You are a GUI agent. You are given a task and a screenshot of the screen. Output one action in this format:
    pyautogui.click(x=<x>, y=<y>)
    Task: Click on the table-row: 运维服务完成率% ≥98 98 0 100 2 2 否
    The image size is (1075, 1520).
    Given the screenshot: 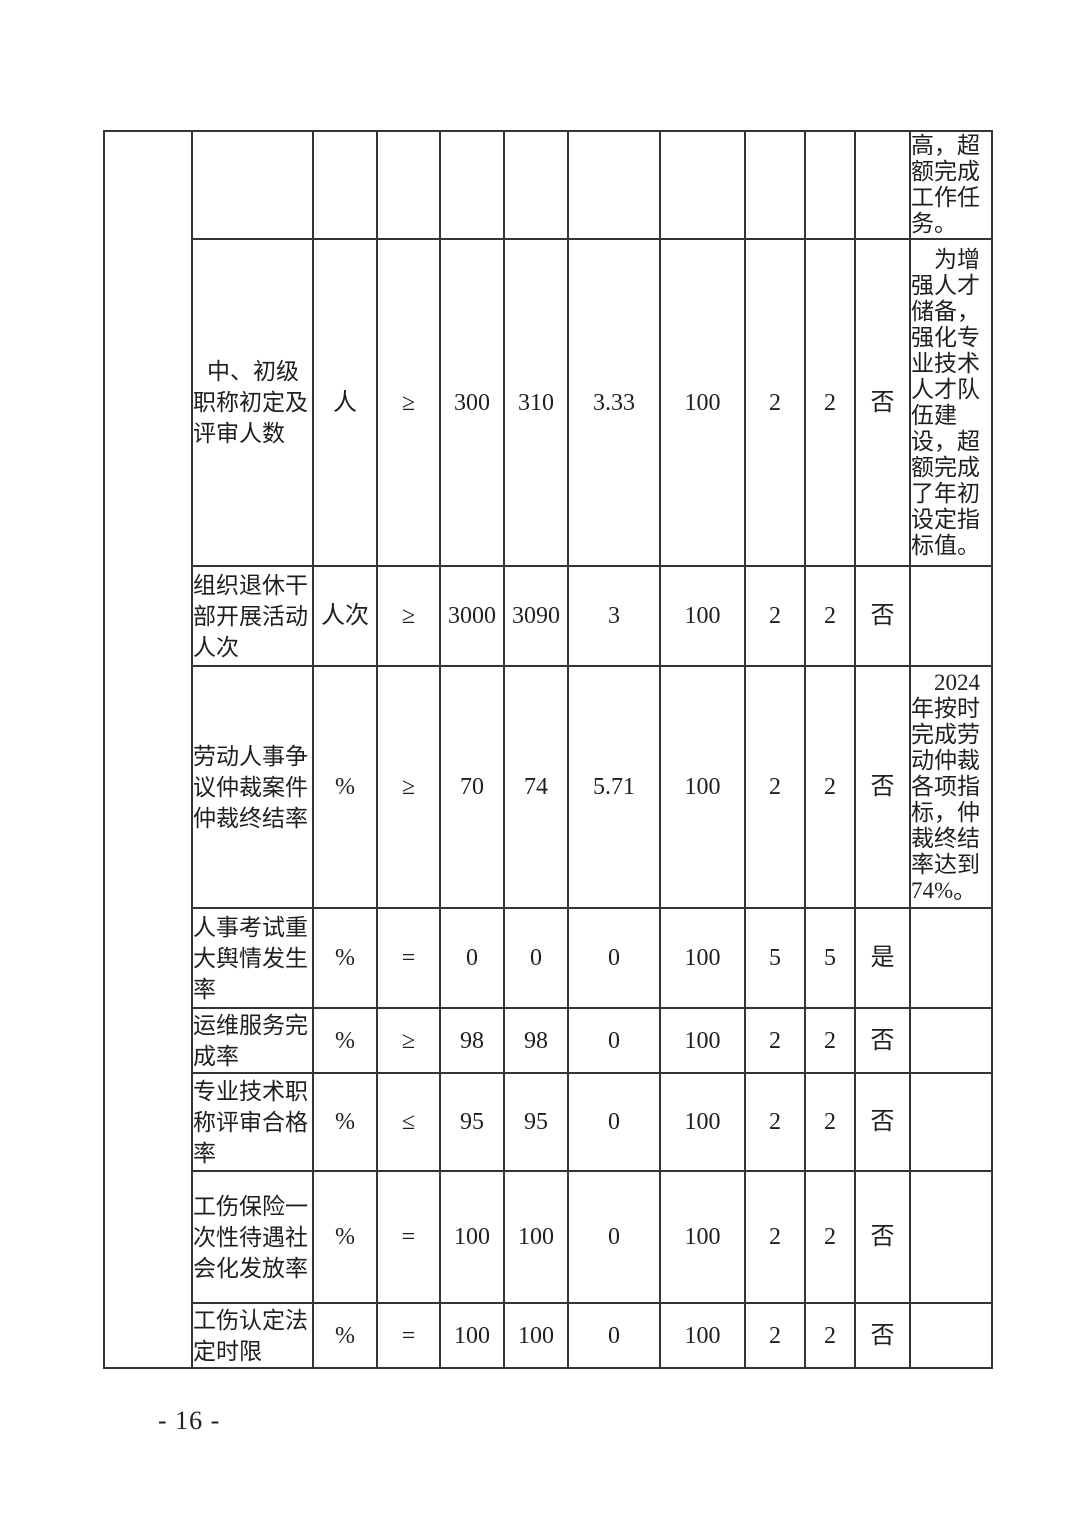 What is the action you would take?
    pyautogui.click(x=548, y=1040)
    